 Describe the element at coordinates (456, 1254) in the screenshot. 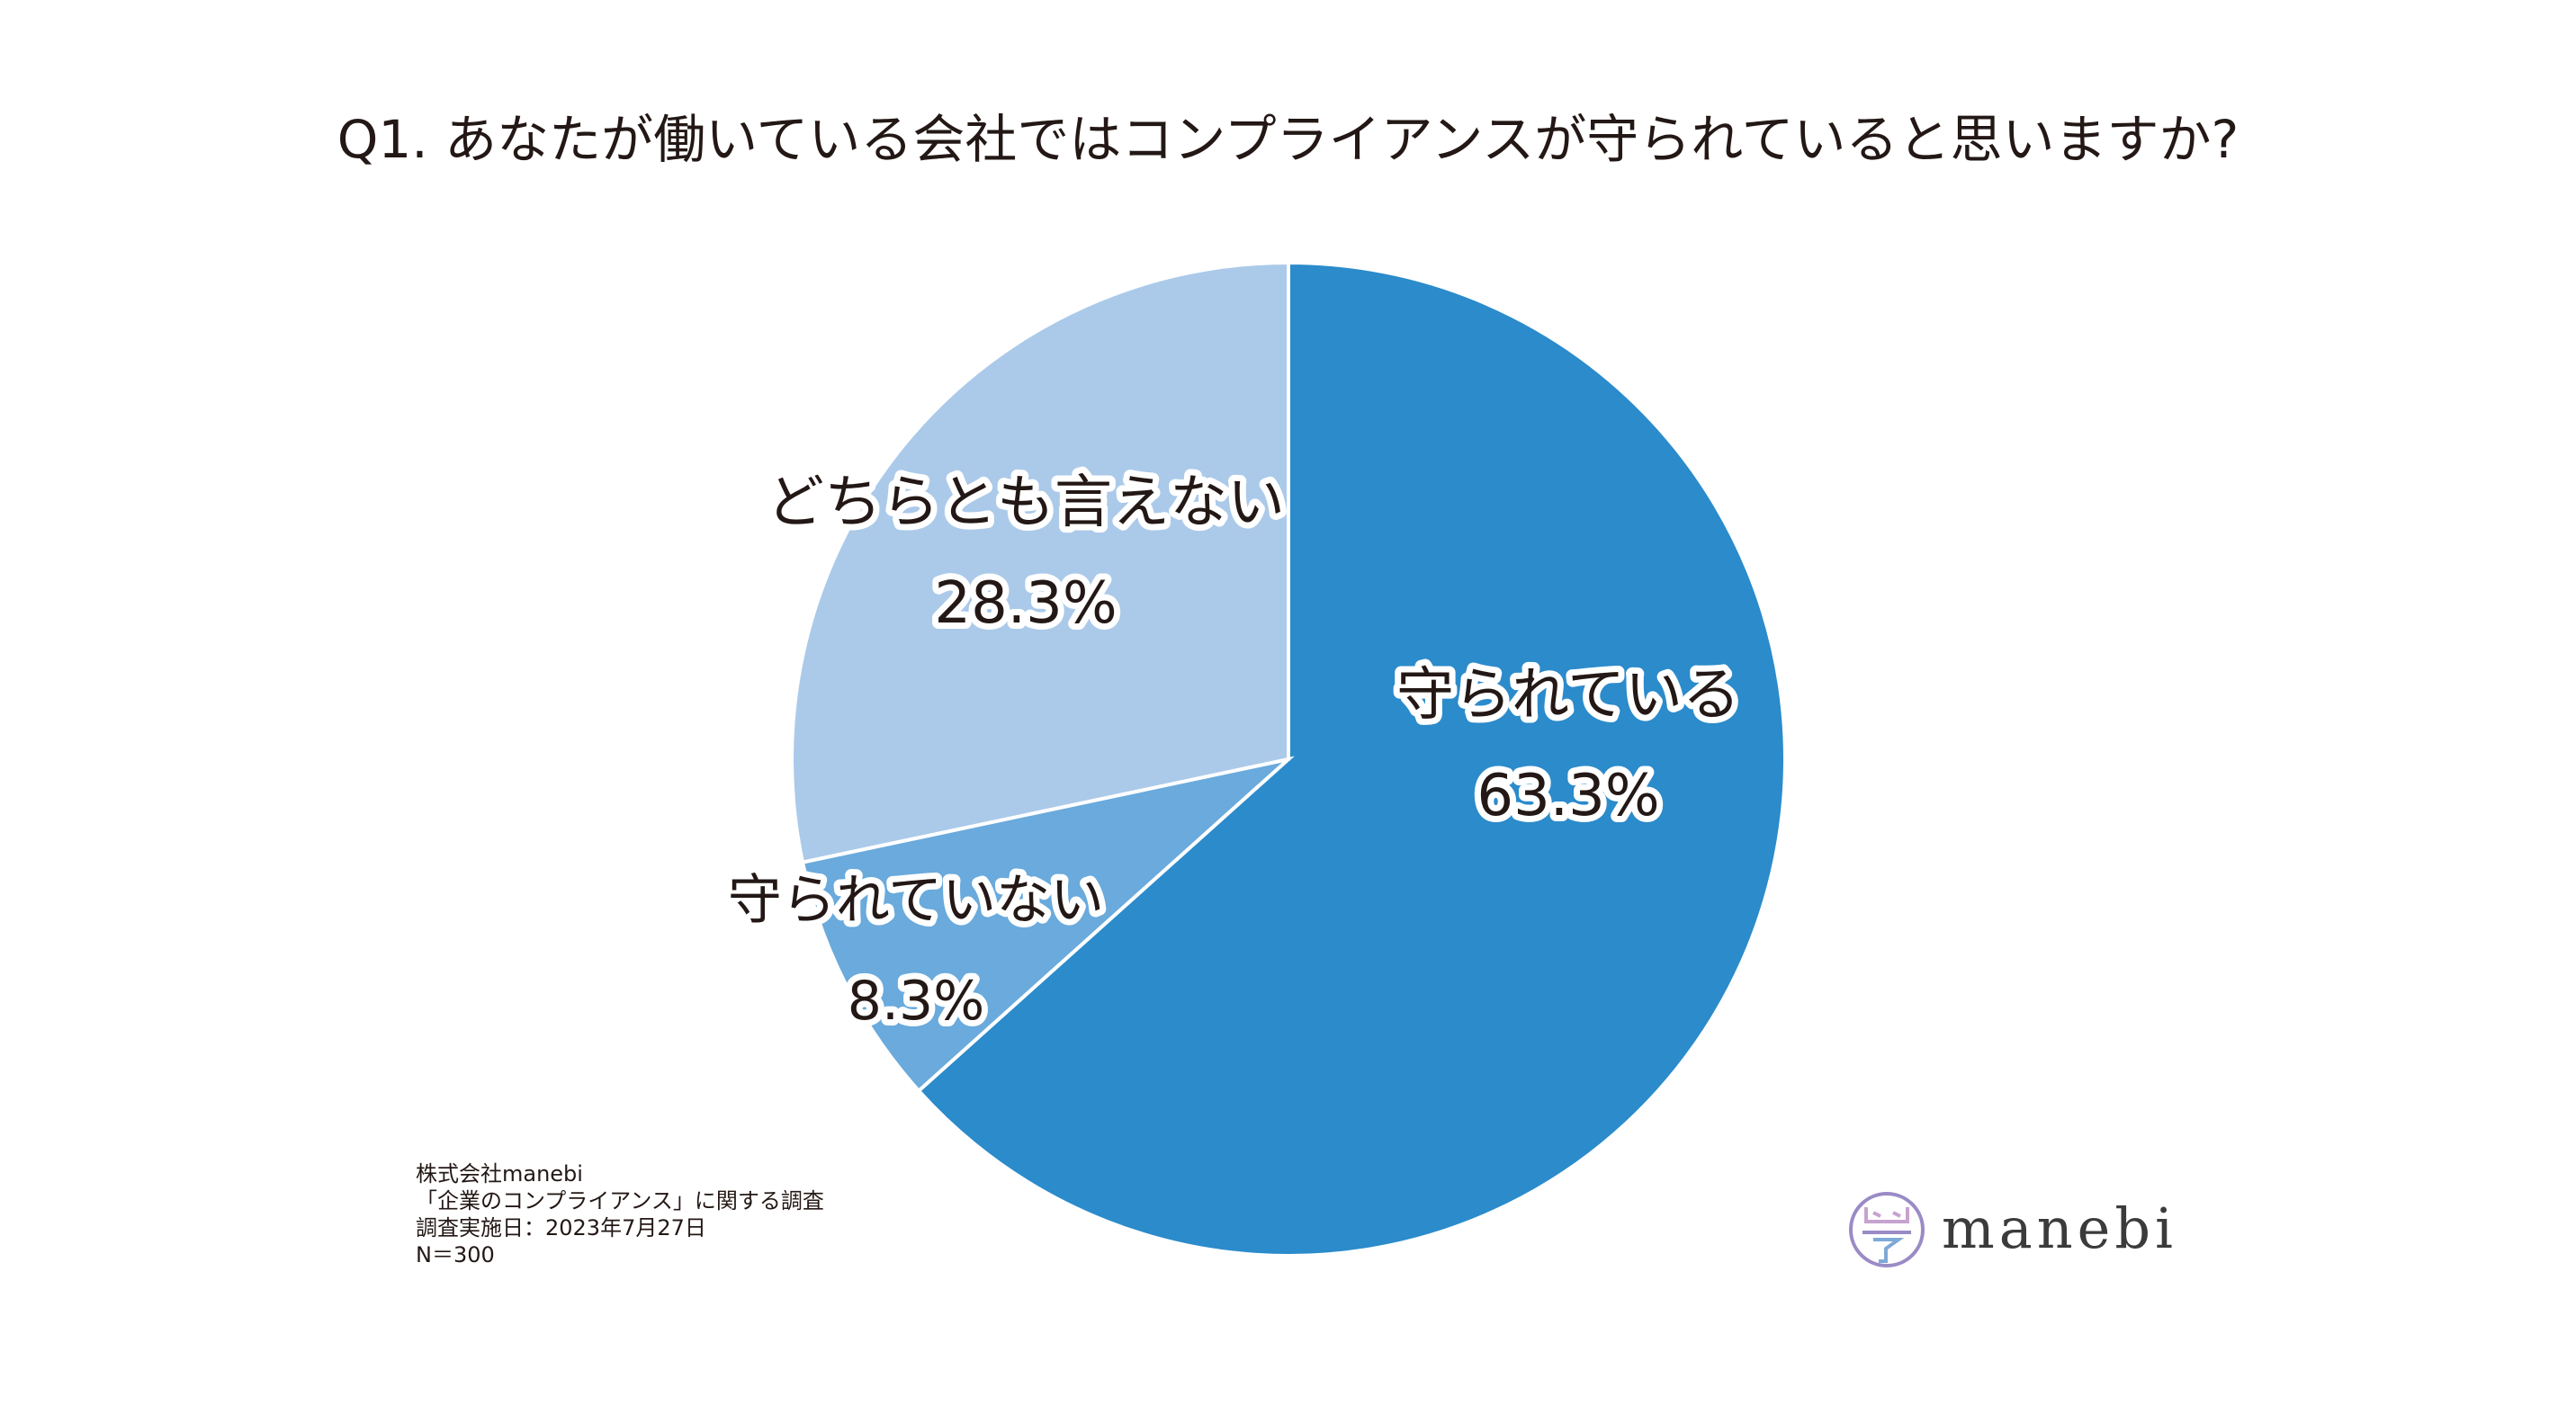

I see `footnote-sample-size: N＝300` at that location.